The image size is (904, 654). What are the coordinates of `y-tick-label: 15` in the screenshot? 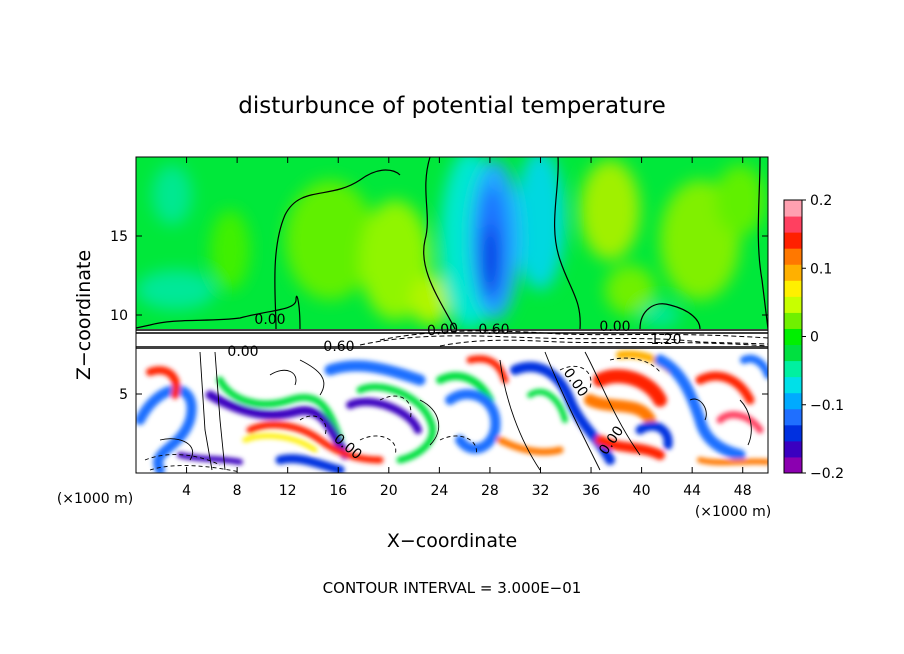 It's located at (119, 237).